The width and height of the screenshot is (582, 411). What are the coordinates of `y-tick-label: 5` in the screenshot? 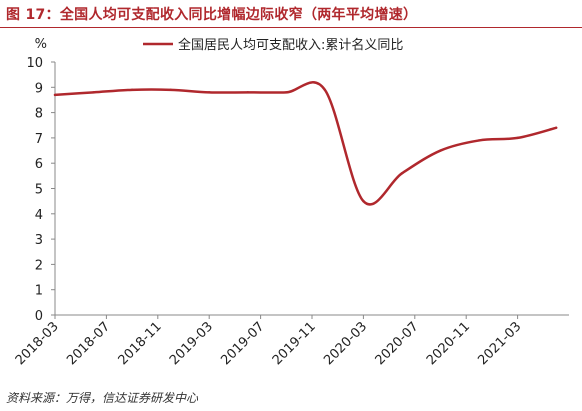 It's located at (39, 190).